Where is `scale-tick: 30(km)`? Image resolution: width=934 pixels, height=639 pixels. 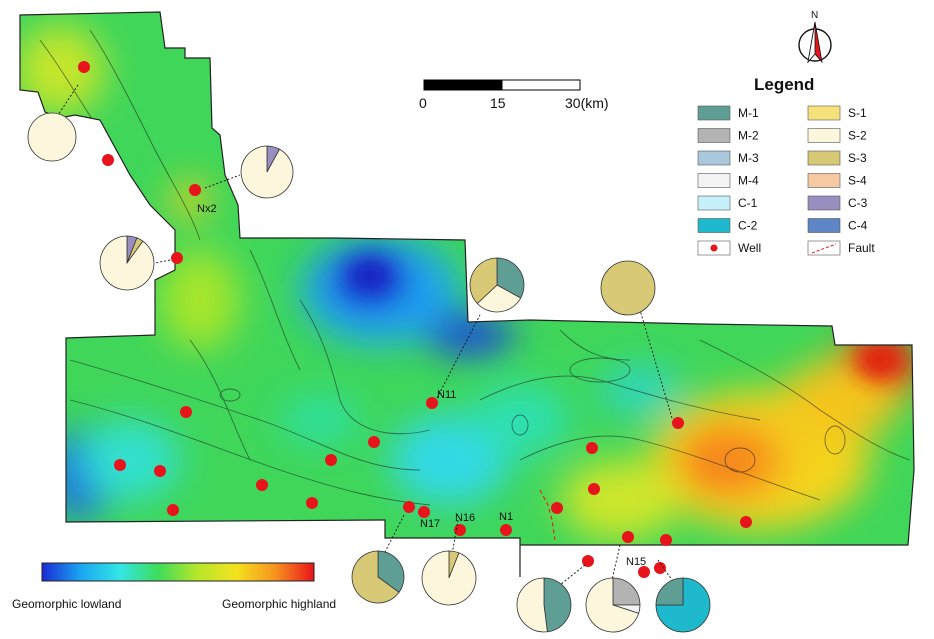
scale-tick: 30(km) is located at coordinates (587, 103).